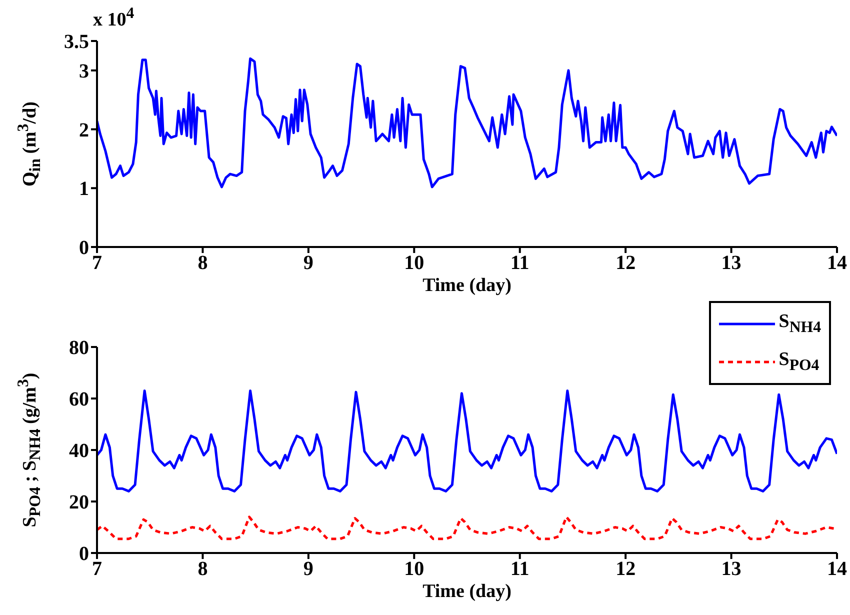 This screenshot has height=615, width=850. What do you see at coordinates (799, 324) in the screenshot?
I see `legend-label: S$_{NH4}$` at bounding box center [799, 324].